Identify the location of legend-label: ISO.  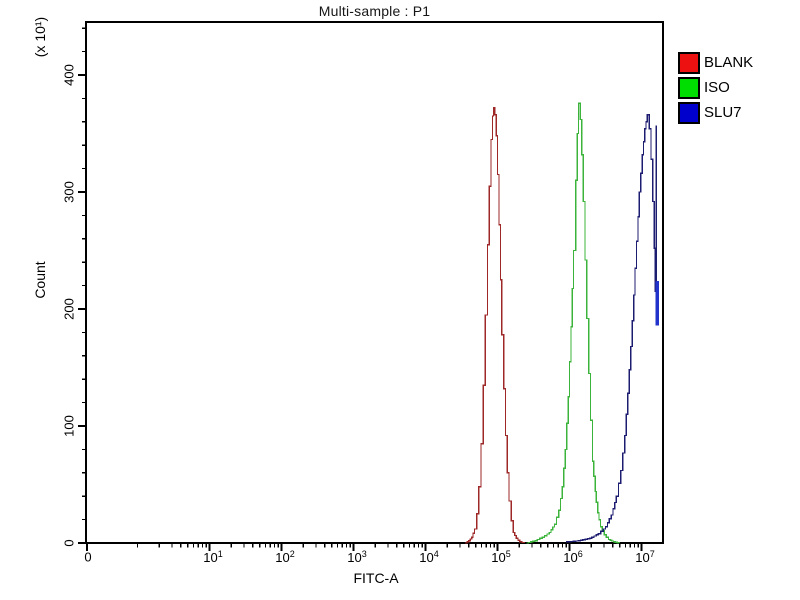
(717, 87).